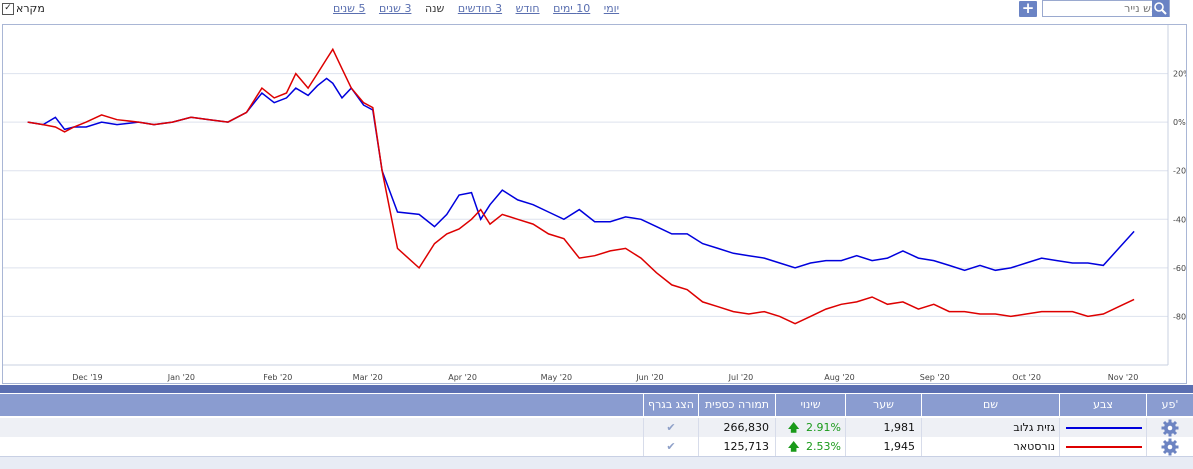 The width and height of the screenshot is (1193, 469). What do you see at coordinates (741, 377) in the screenshot?
I see `x-tick-label: Jul '20` at bounding box center [741, 377].